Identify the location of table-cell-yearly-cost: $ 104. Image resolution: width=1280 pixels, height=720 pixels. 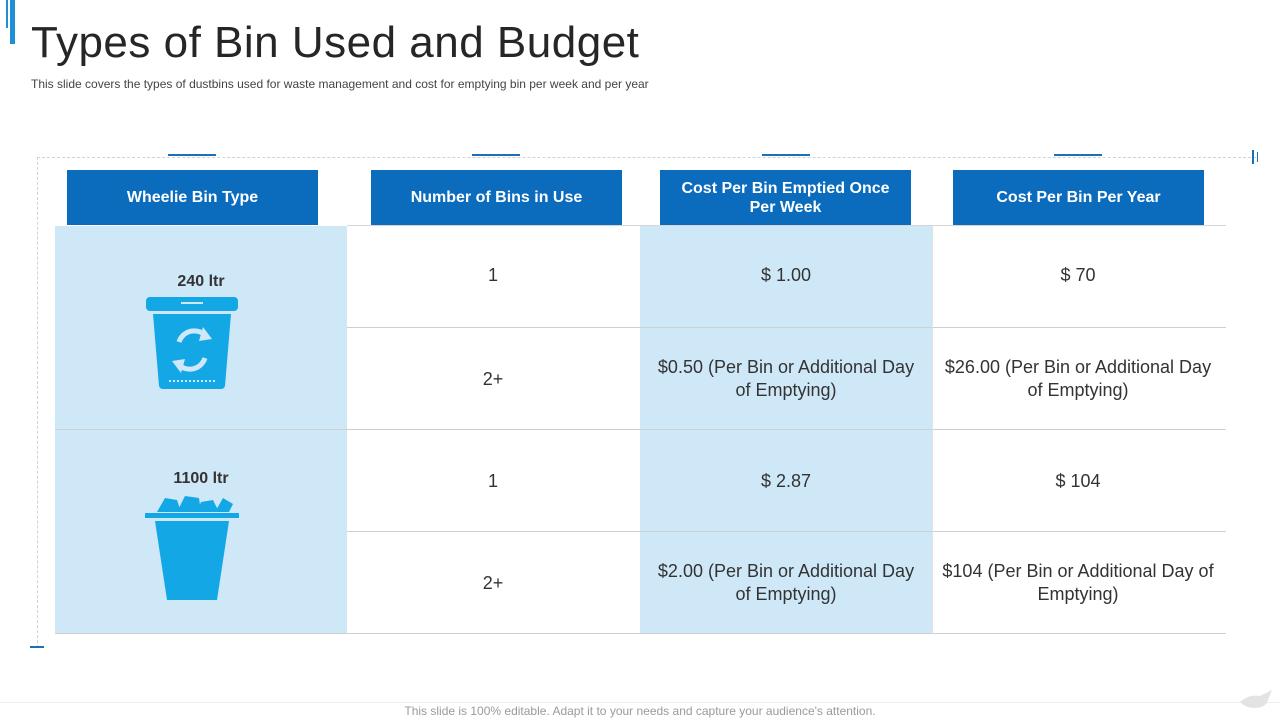
(1078, 480).